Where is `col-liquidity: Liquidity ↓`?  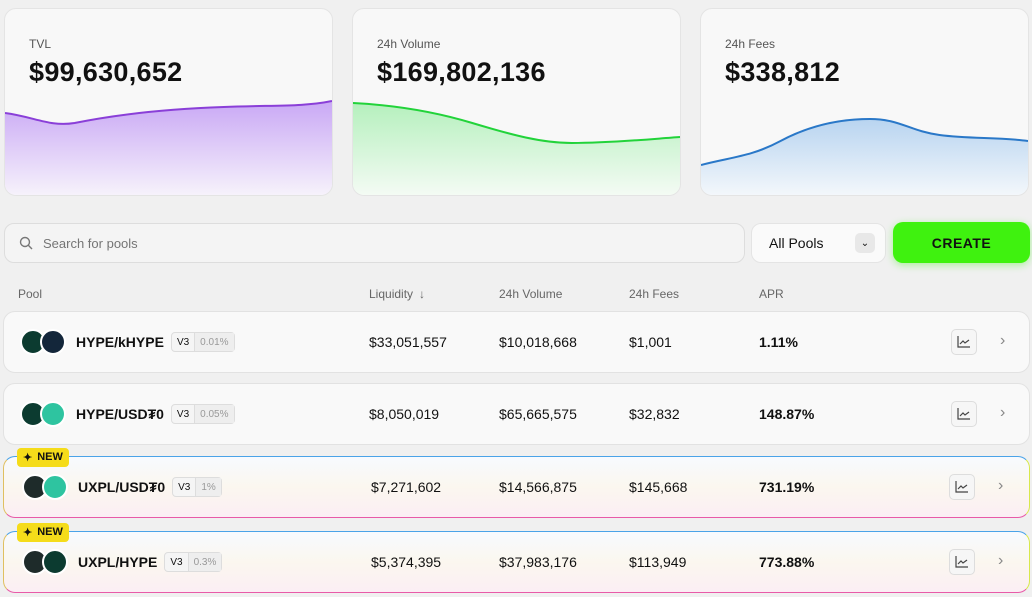 col-liquidity: Liquidity ↓ is located at coordinates (397, 294).